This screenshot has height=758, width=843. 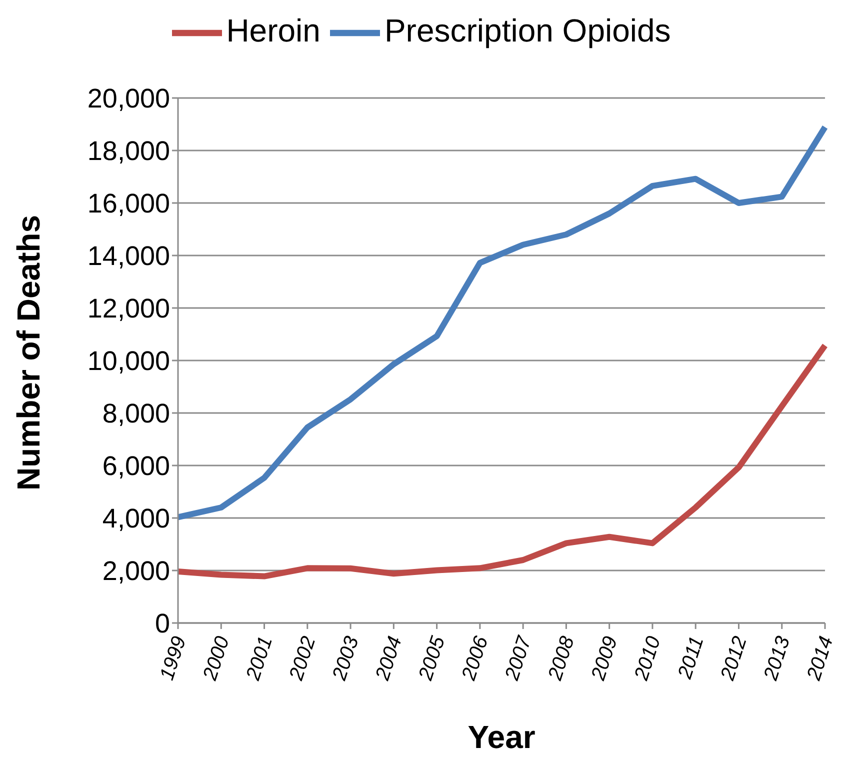 What do you see at coordinates (128, 151) in the screenshot?
I see `y-tick-label: 18,000` at bounding box center [128, 151].